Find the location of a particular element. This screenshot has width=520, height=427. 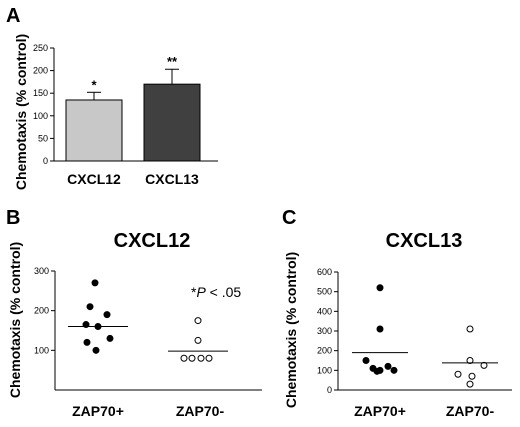

category-label-zap70-neg-b: ZAP70- is located at coordinates (200, 411).